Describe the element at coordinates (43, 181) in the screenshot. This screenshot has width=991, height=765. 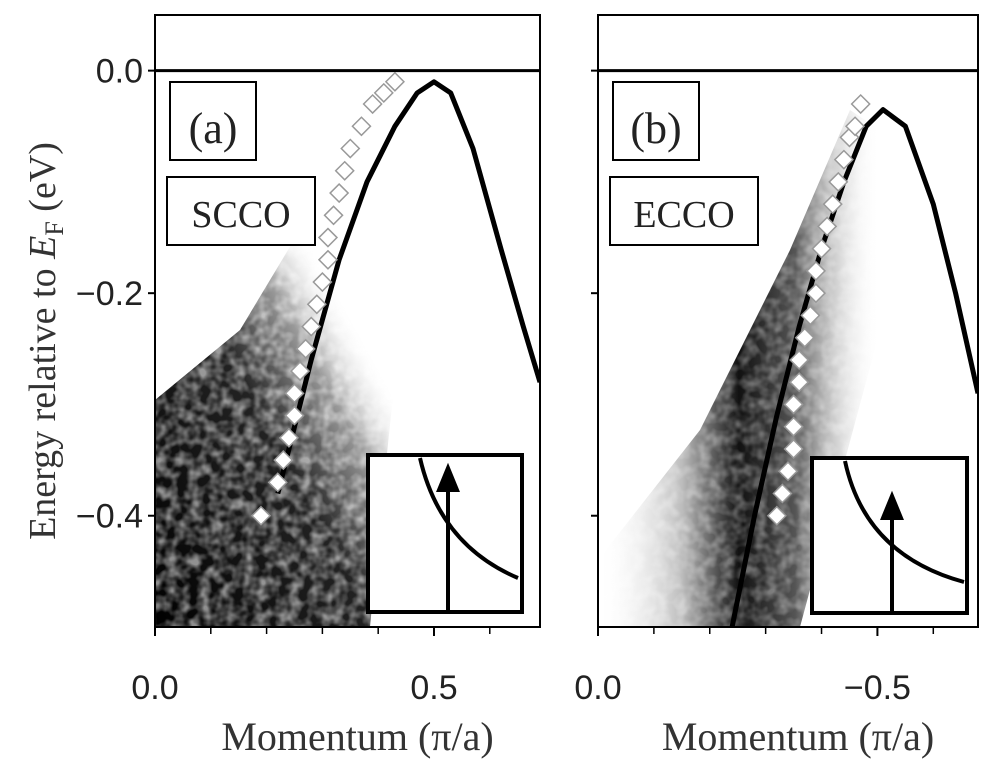
I see `y-axis-label-unit: (eV)` at that location.